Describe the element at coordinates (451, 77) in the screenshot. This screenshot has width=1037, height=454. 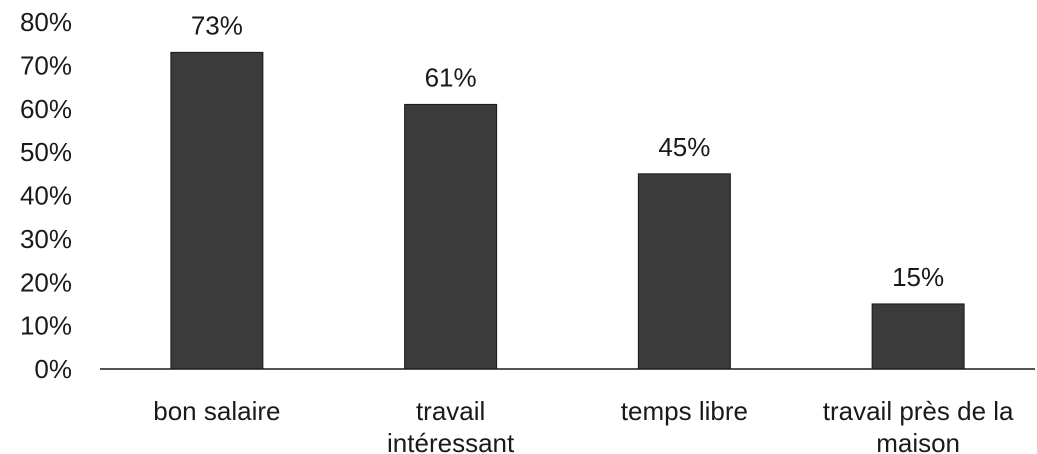
I see `data-label: 61%` at that location.